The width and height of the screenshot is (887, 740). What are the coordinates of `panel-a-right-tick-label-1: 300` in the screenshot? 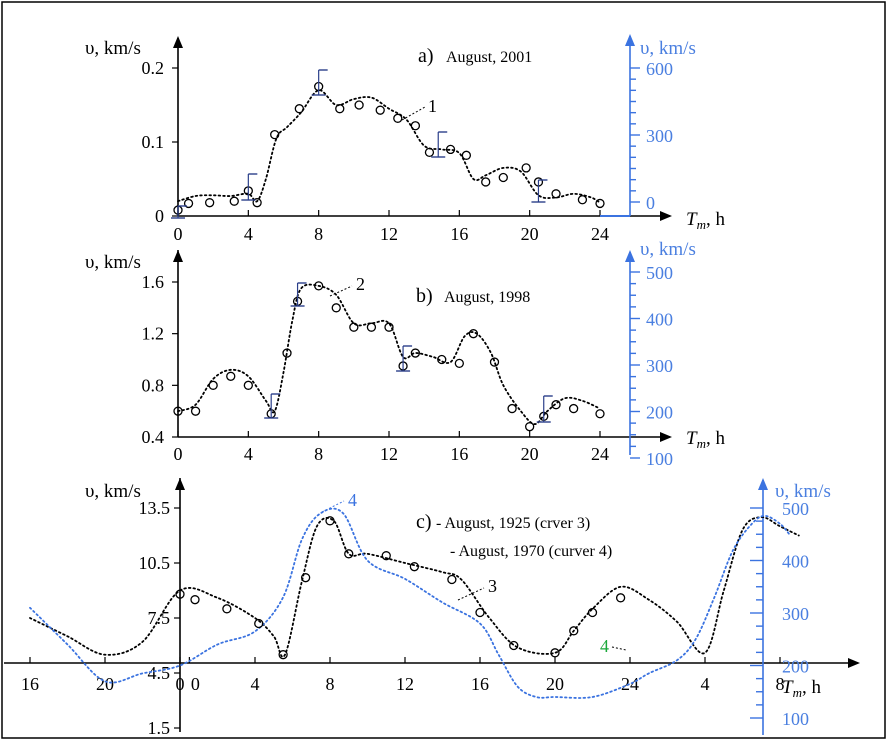 It's located at (659, 136).